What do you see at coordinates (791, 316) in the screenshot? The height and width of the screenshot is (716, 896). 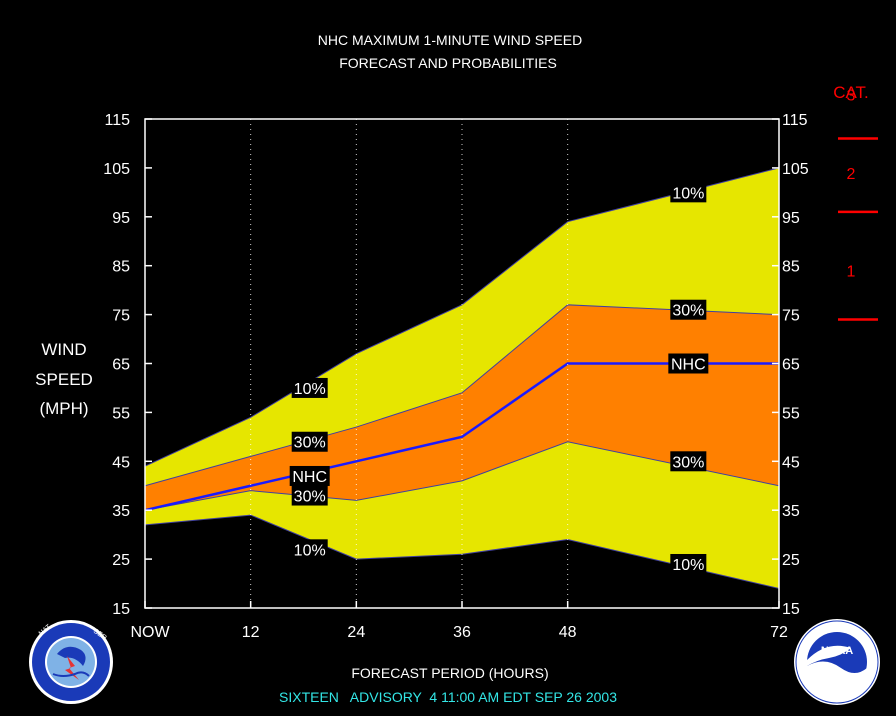 I see `y-tick-label-right: 75` at bounding box center [791, 316].